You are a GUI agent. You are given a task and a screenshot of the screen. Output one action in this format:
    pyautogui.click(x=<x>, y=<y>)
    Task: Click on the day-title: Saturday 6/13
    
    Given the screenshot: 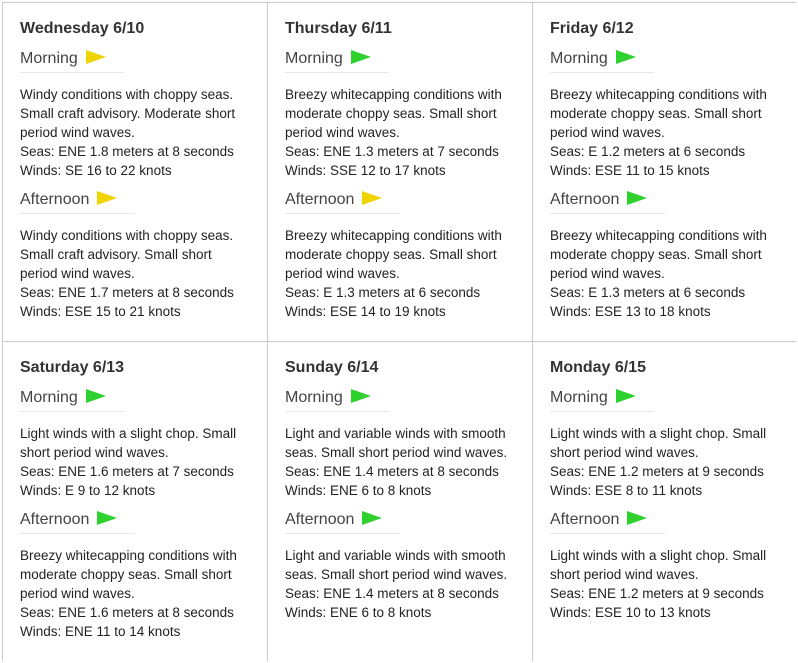 What is the action you would take?
    pyautogui.click(x=72, y=367)
    